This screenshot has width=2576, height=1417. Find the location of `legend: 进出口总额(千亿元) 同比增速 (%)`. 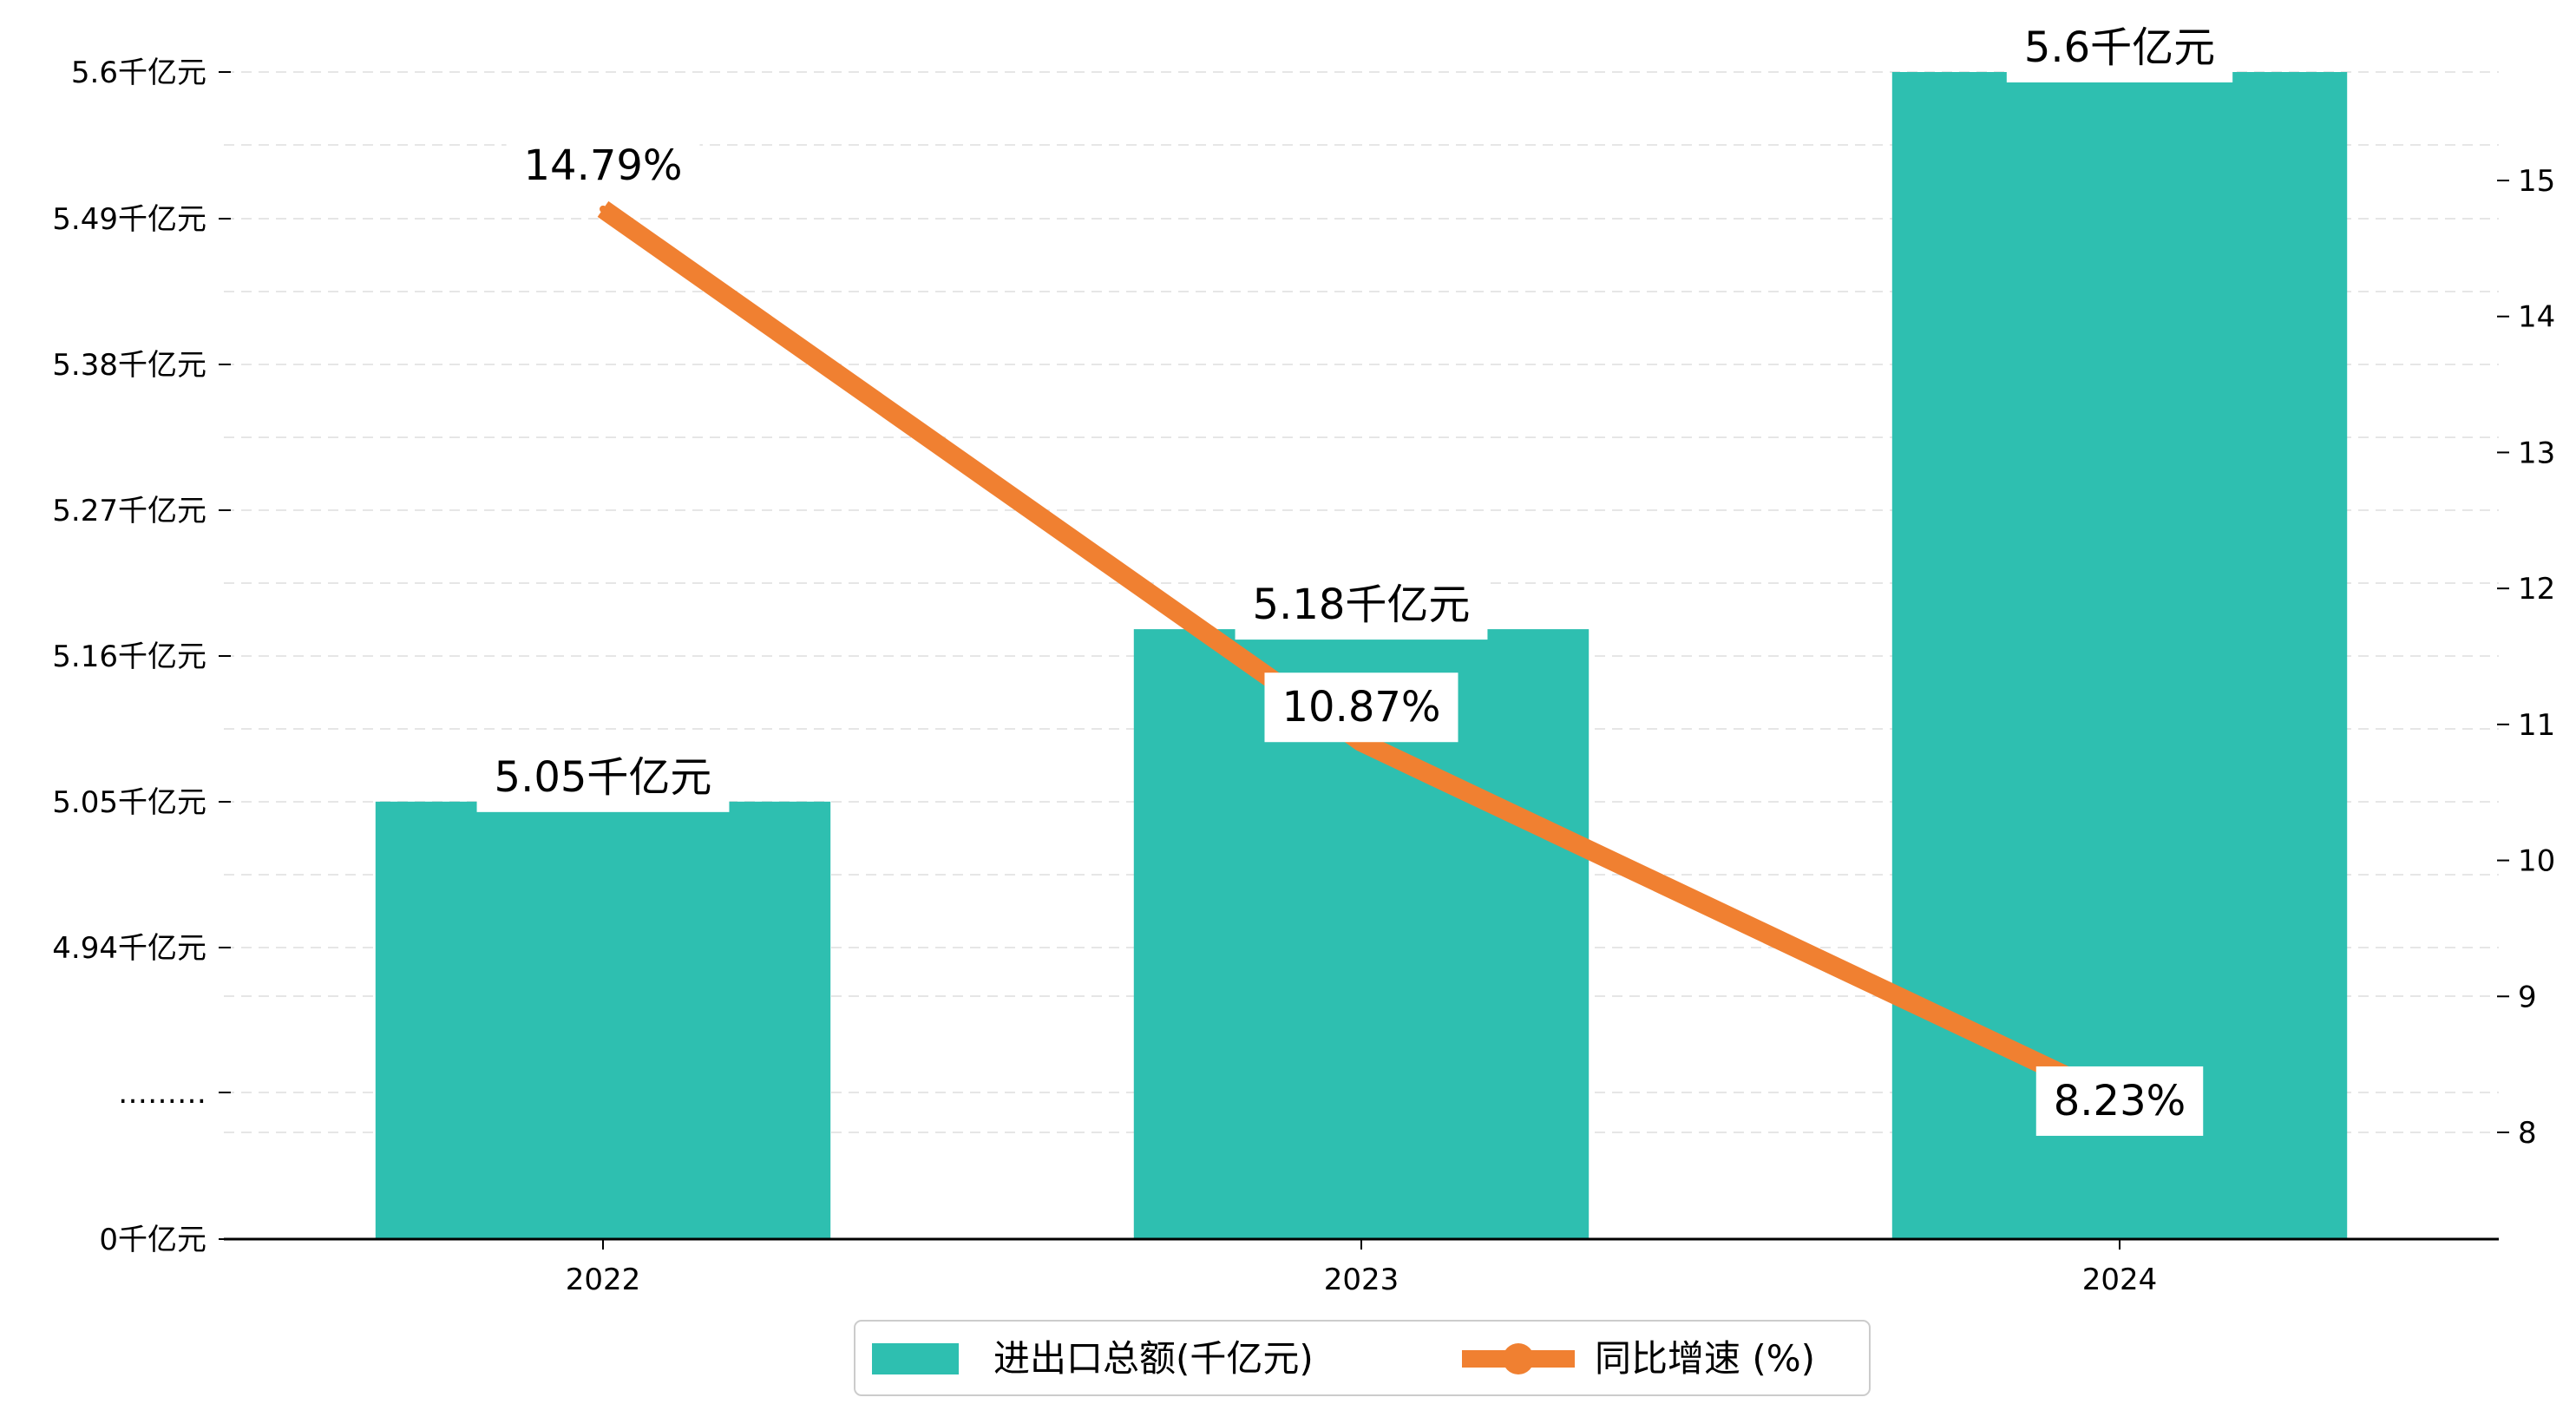

legend: 进出口总额(千亿元) 同比增速 (%) is located at coordinates (1362, 1358).